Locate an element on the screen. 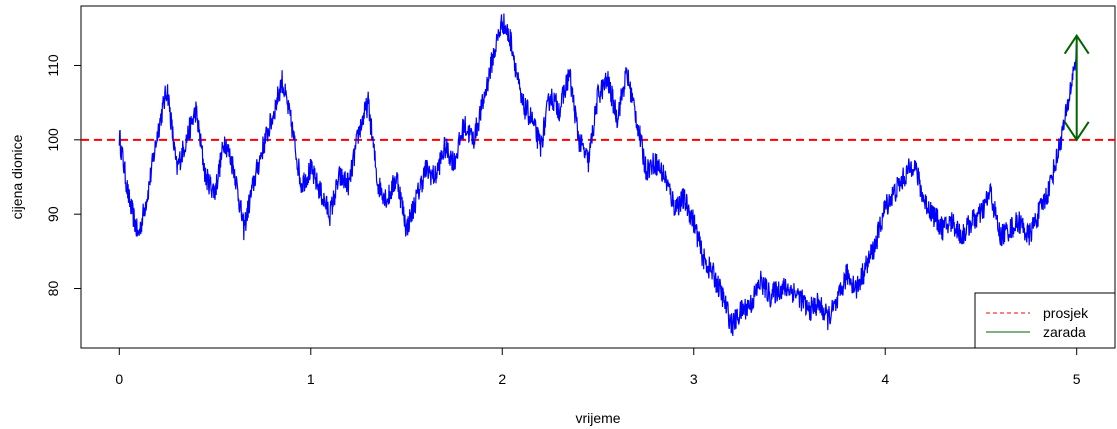 The image size is (1117, 429). y-tick-label: 110 is located at coordinates (53, 65).